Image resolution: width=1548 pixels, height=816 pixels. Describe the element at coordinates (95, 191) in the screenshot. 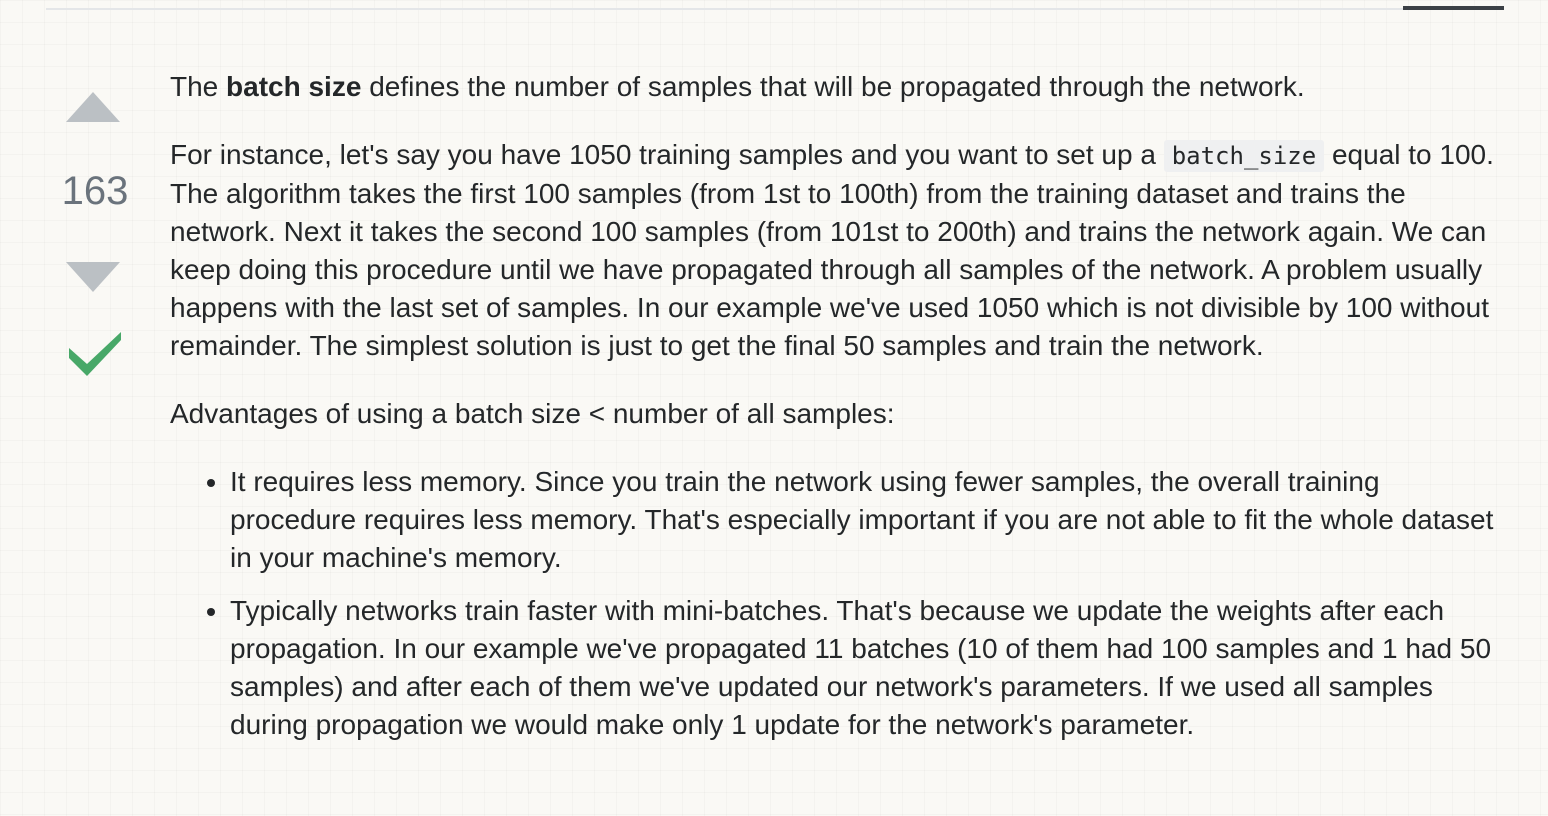

I see `vote-count: 163` at that location.